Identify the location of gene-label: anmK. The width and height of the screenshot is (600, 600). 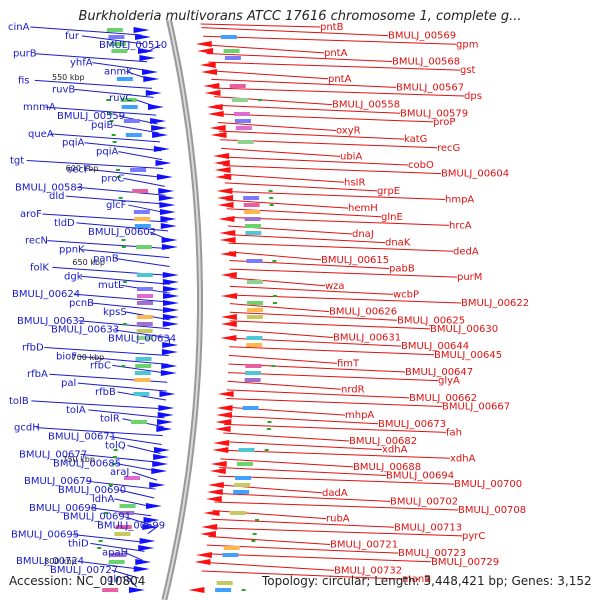
(118, 72).